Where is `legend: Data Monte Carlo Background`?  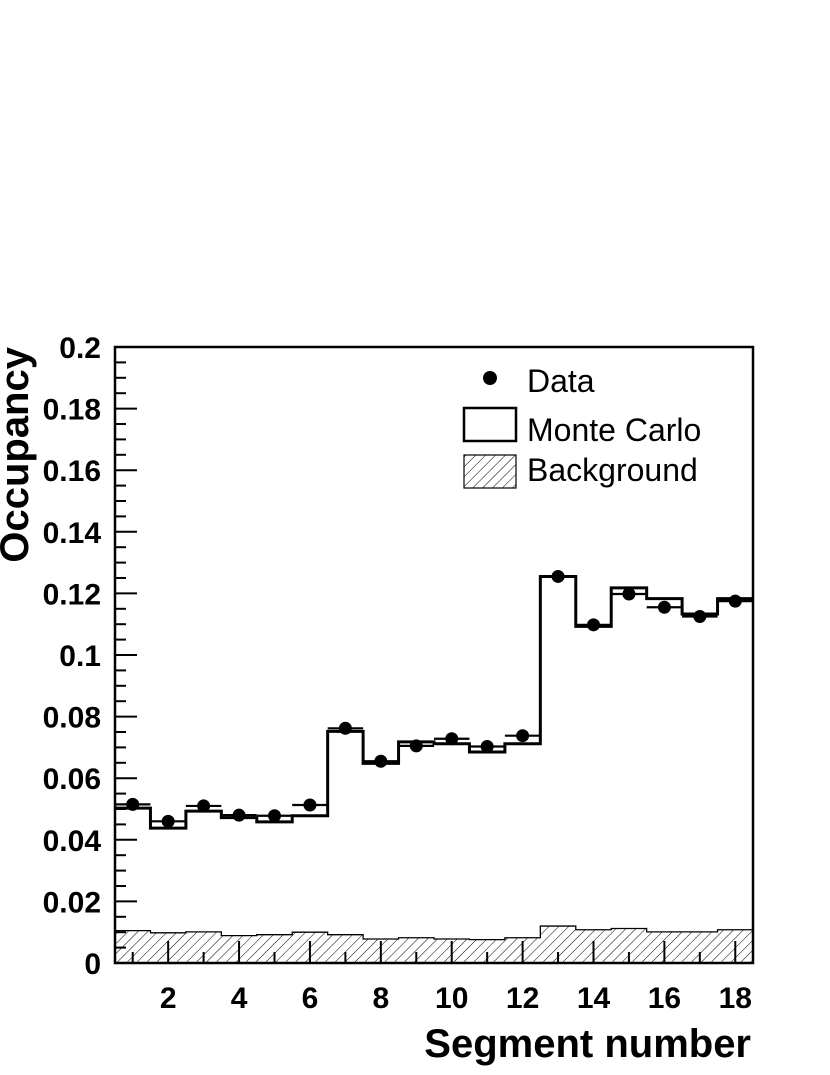
legend: Data Monte Carlo Background is located at coordinates (581, 426).